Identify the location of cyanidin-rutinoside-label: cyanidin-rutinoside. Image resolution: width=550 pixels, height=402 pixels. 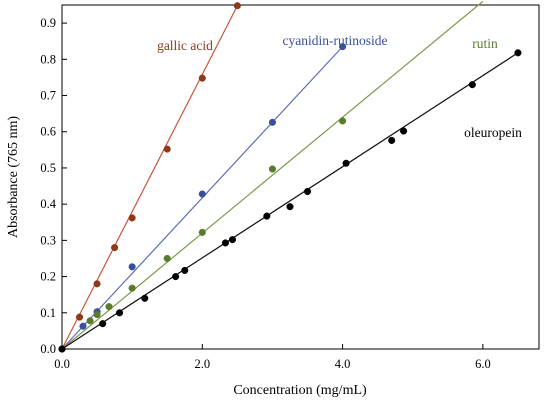
(335, 40).